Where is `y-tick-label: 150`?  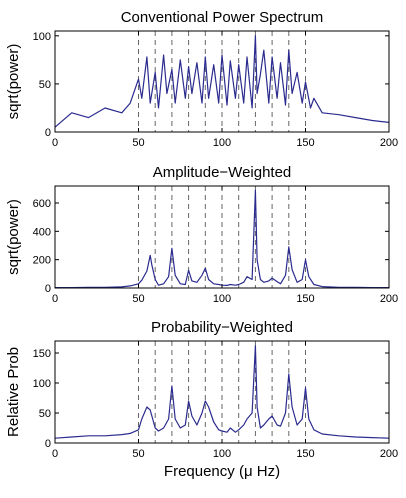
y-tick-label: 150 is located at coordinates (42, 354).